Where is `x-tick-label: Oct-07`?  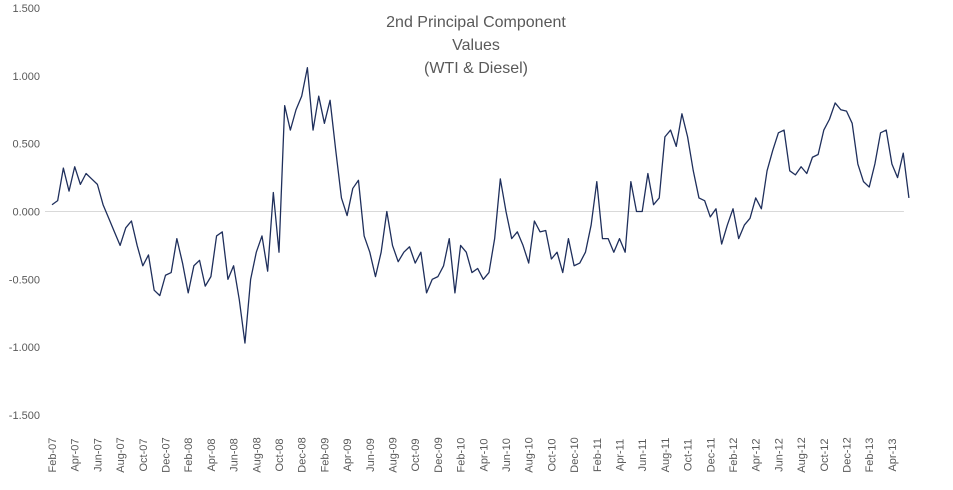 x-tick-label: Oct-07 is located at coordinates (144, 454).